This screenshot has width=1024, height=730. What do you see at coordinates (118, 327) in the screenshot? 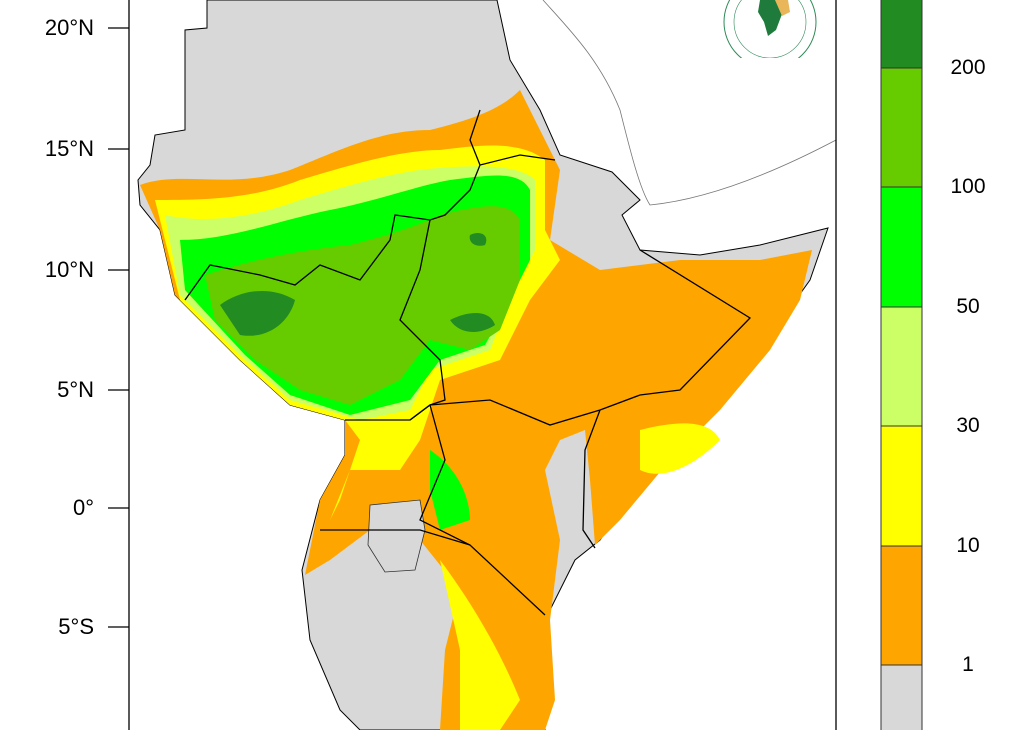
I see `latitude-ticks` at bounding box center [118, 327].